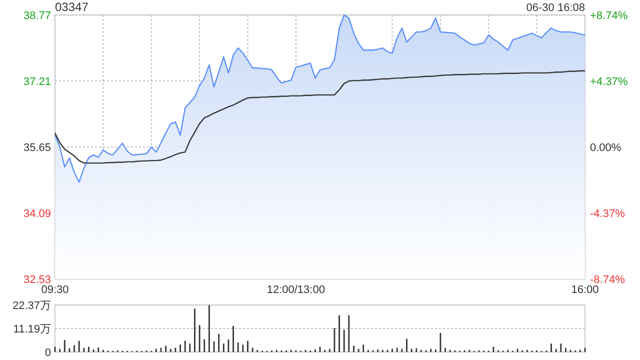 This screenshot has width=640, height=360. What do you see at coordinates (608, 214) in the screenshot?
I see `y2-tick-label: -4.37%` at bounding box center [608, 214].